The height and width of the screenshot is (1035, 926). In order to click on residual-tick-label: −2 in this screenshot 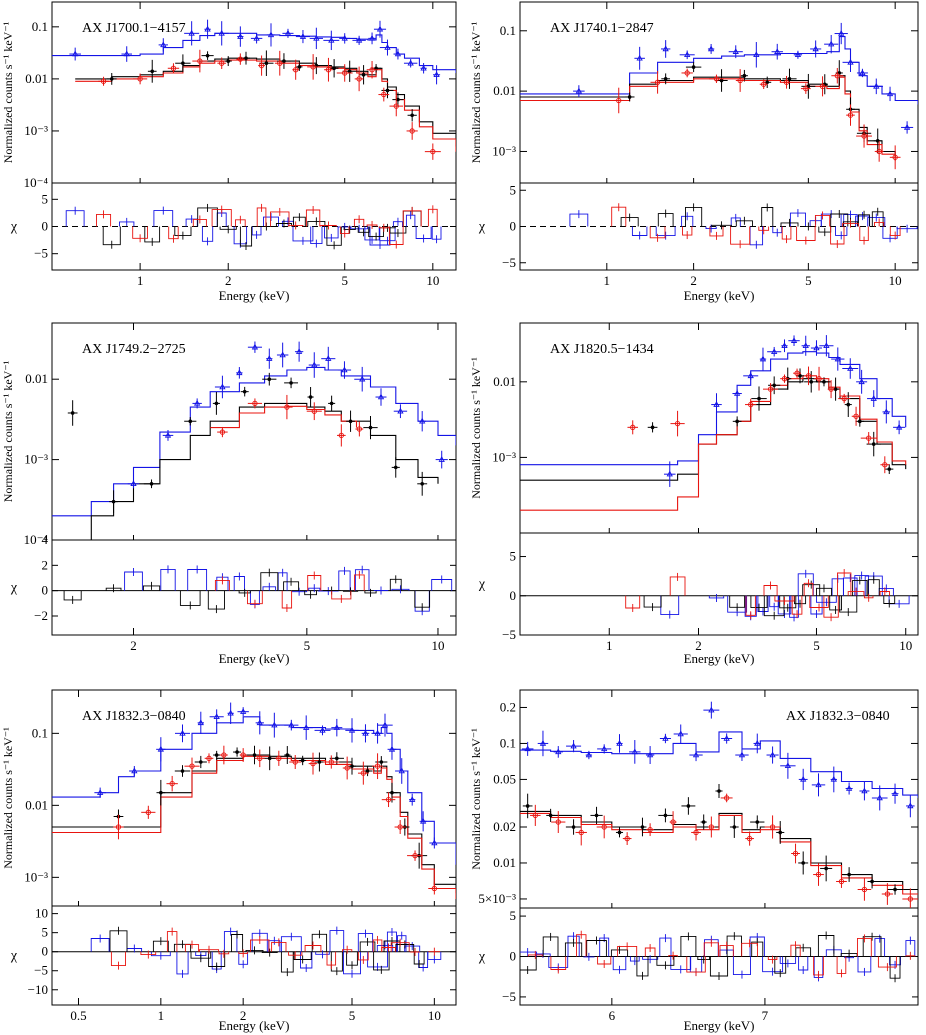, I will do `click(41, 615)`.